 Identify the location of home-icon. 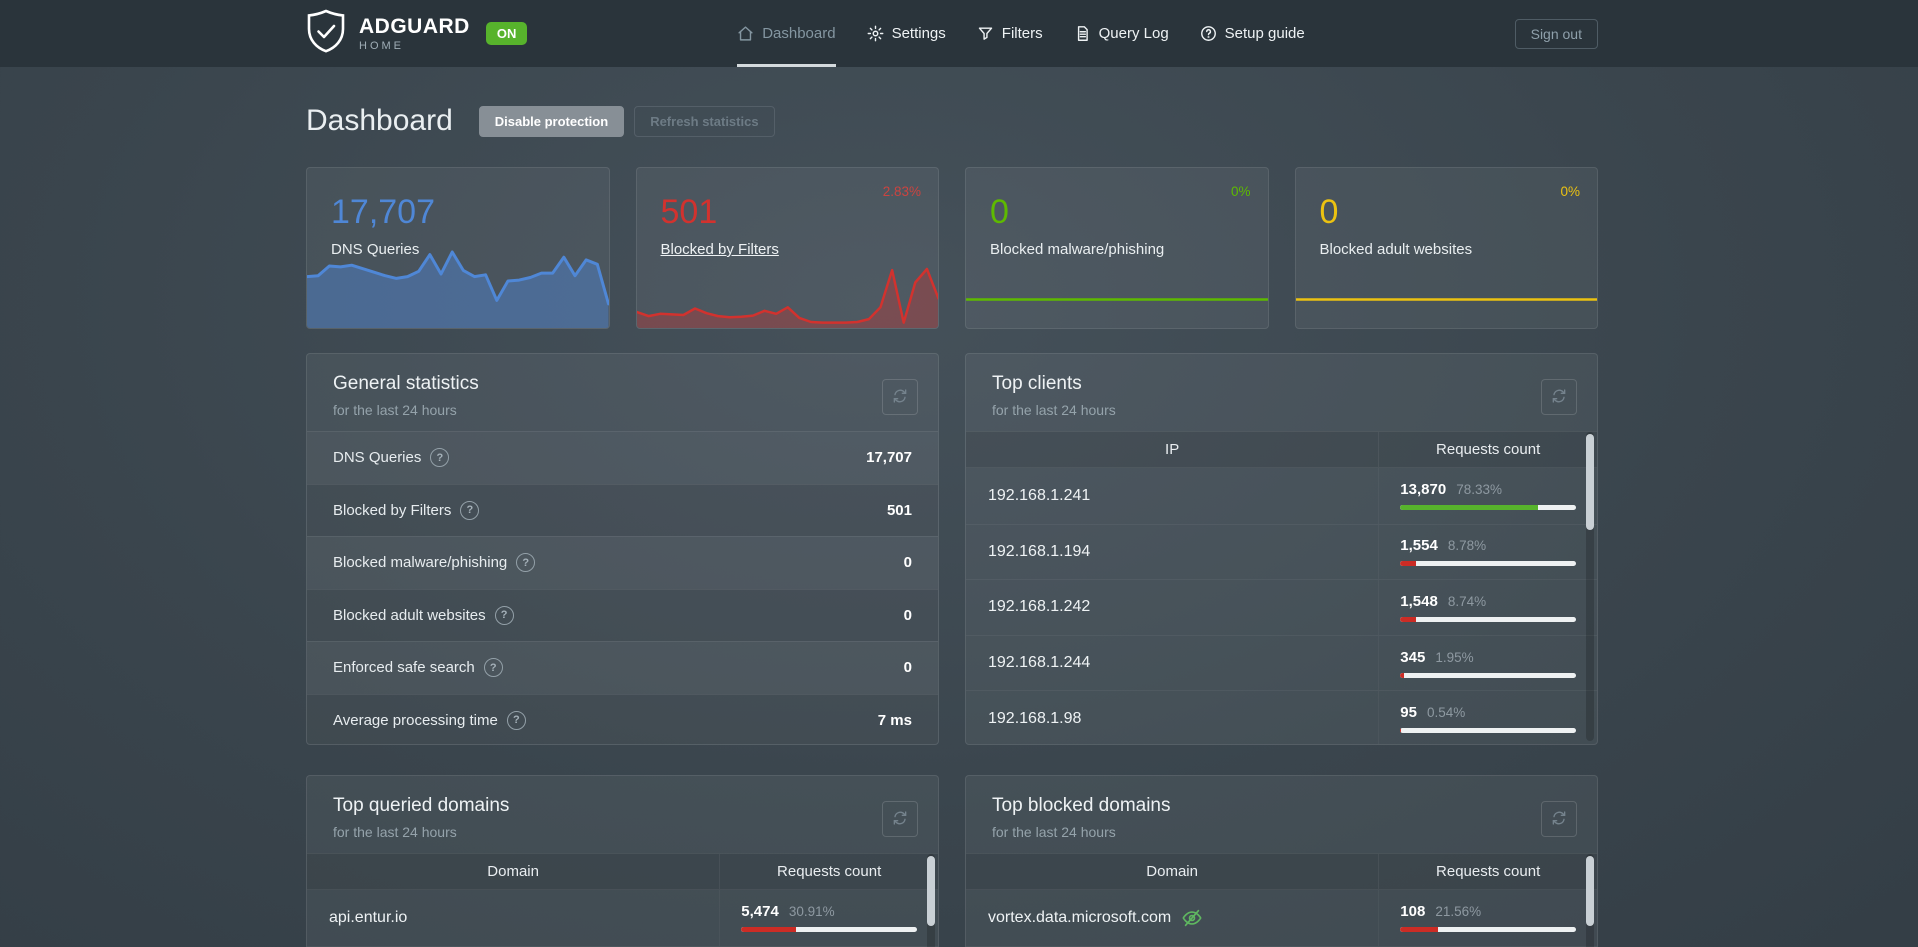
(745, 33).